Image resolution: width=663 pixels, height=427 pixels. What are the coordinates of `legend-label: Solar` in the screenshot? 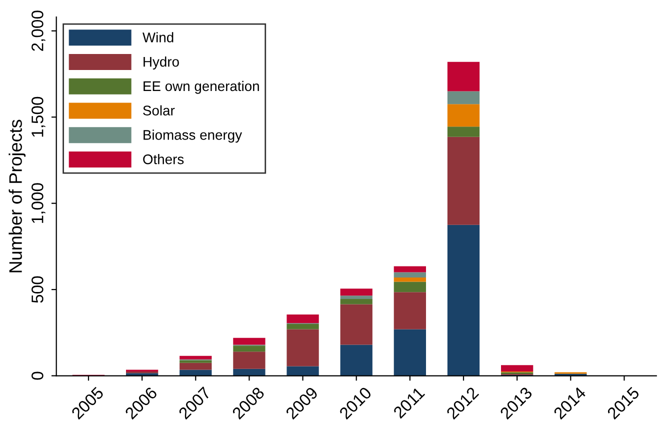 It's located at (159, 110).